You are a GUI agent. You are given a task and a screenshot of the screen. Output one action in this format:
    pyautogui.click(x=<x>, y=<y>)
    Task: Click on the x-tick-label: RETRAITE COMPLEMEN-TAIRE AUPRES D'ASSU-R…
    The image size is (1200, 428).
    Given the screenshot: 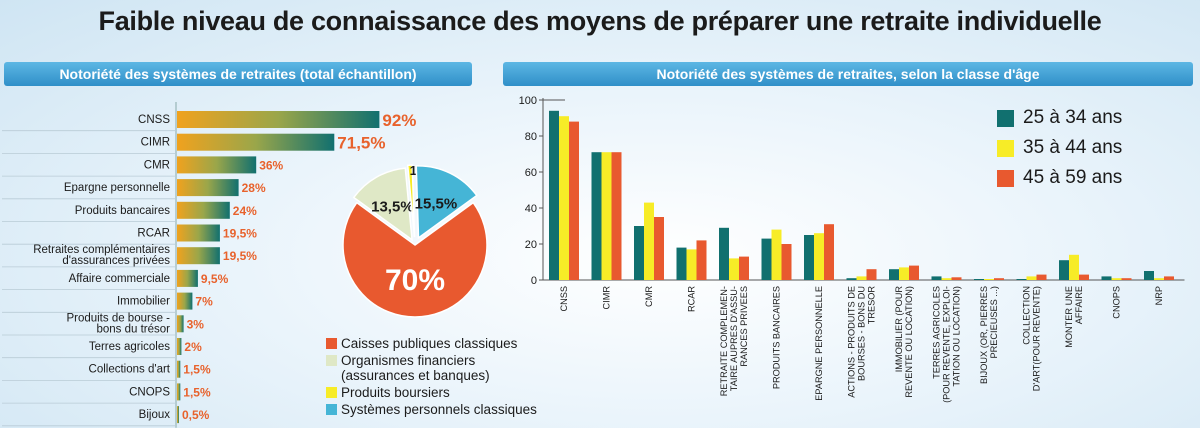 What is the action you would take?
    pyautogui.click(x=734, y=341)
    